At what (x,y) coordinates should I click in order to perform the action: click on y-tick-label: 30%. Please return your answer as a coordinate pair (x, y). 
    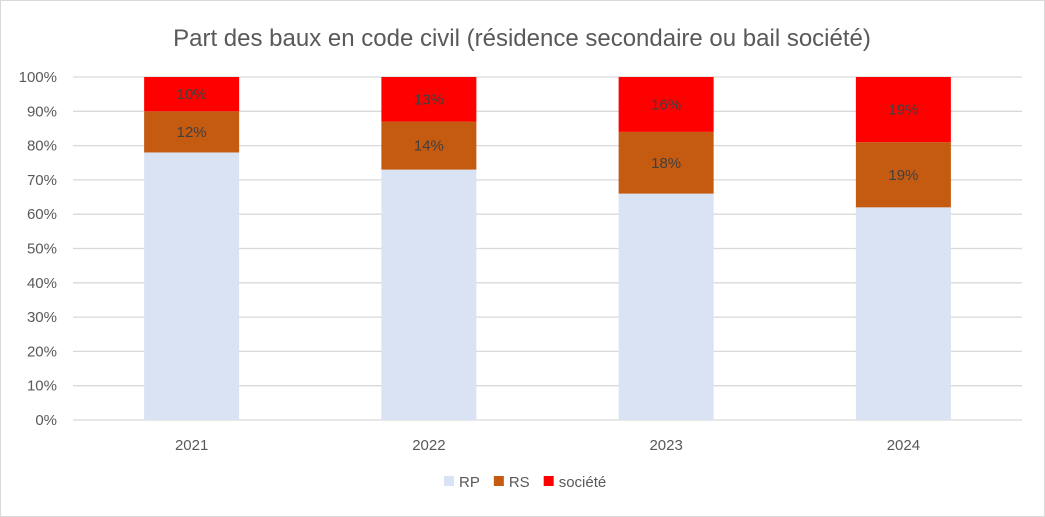
    Looking at the image, I should click on (42, 317).